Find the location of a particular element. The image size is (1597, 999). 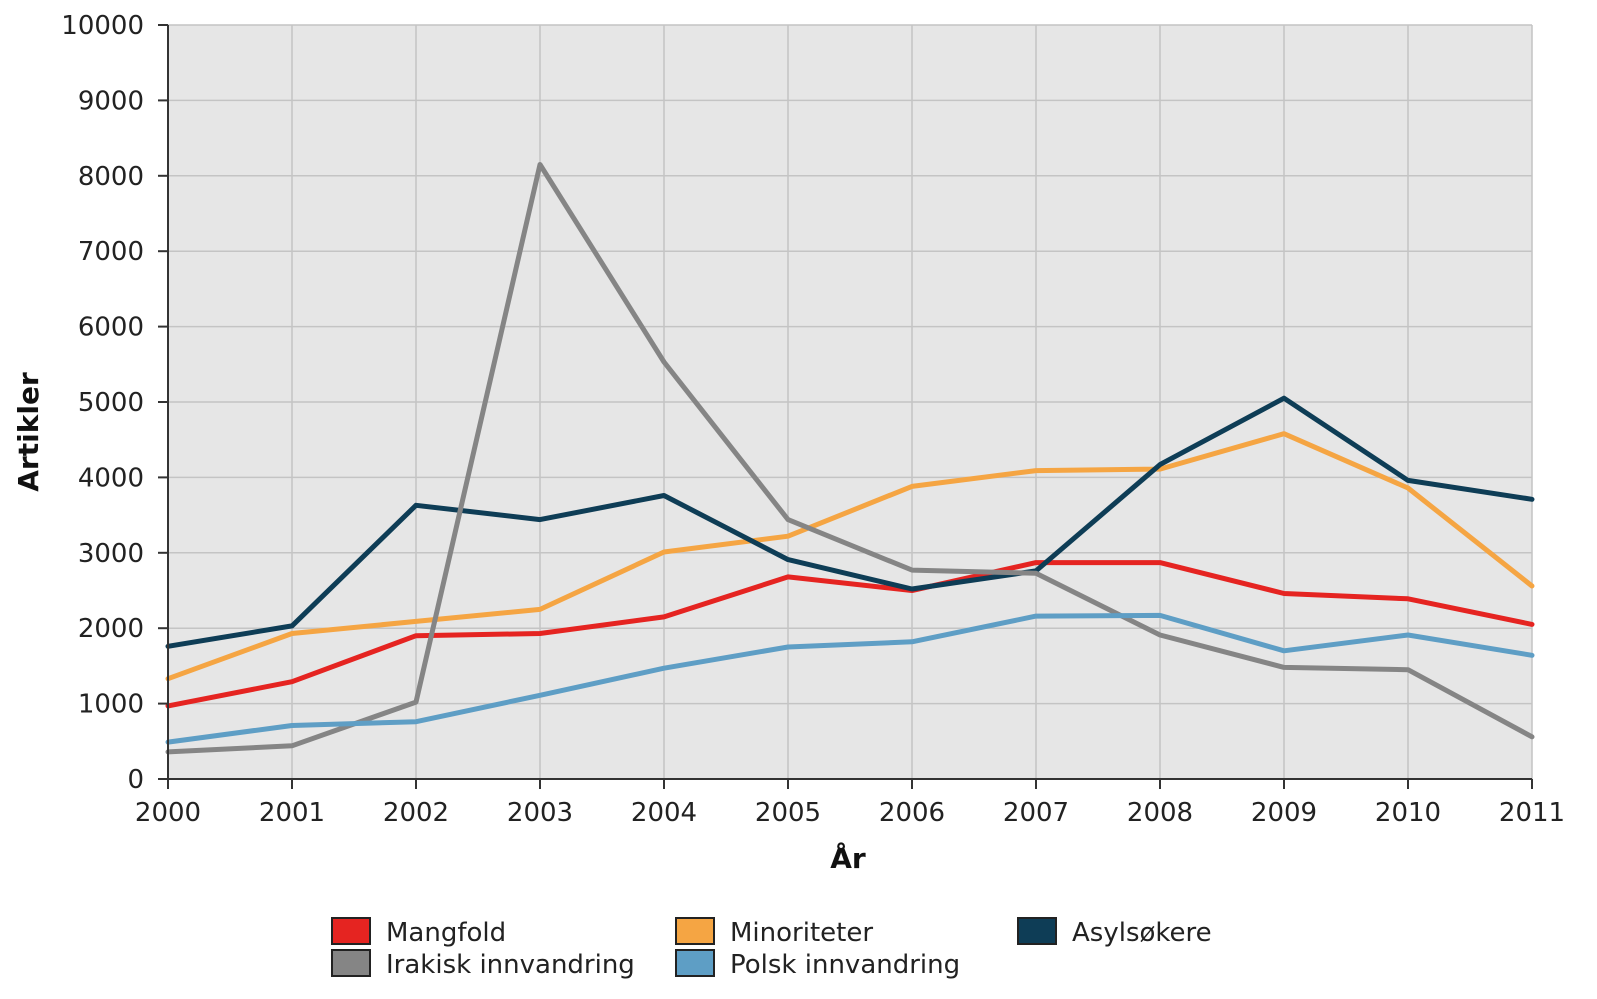

y-tick-label: 4000 is located at coordinates (111, 478).